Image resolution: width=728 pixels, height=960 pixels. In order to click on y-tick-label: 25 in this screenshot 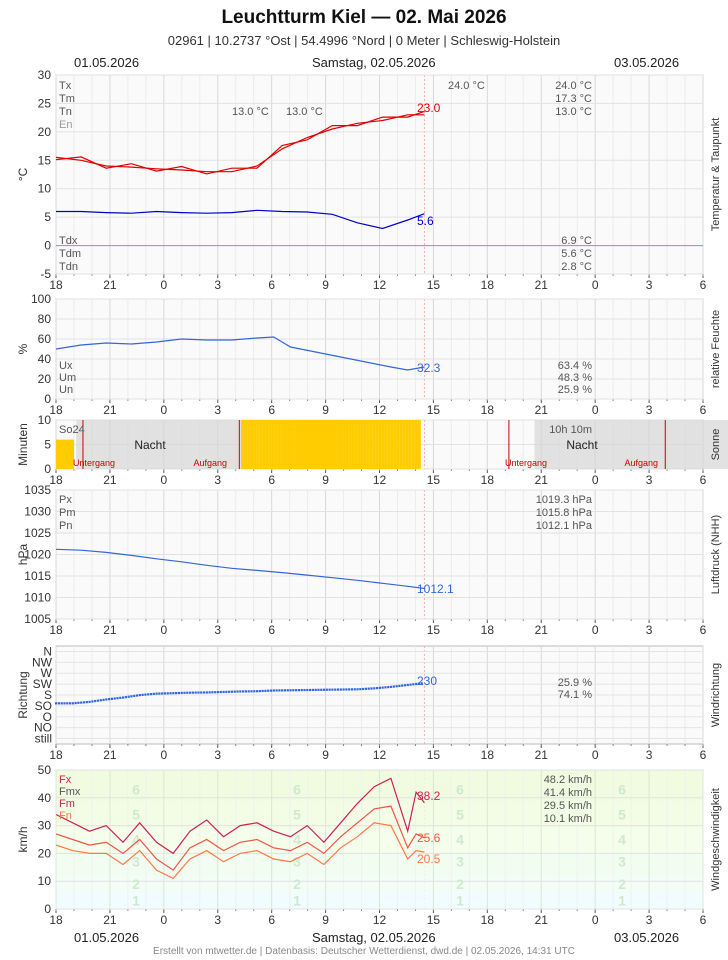, I will do `click(45, 103)`.